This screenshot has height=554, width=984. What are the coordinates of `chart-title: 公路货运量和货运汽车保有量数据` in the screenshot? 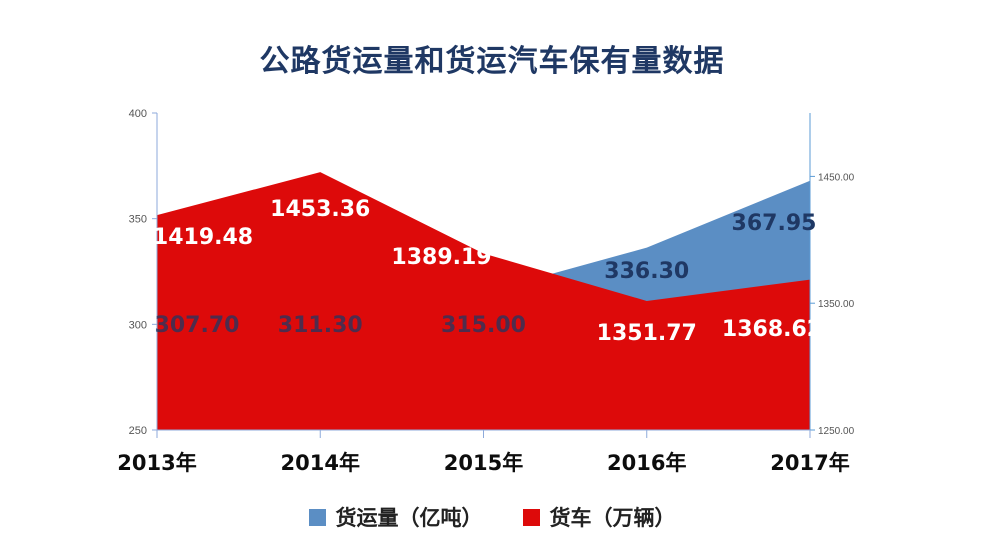 It's located at (492, 61).